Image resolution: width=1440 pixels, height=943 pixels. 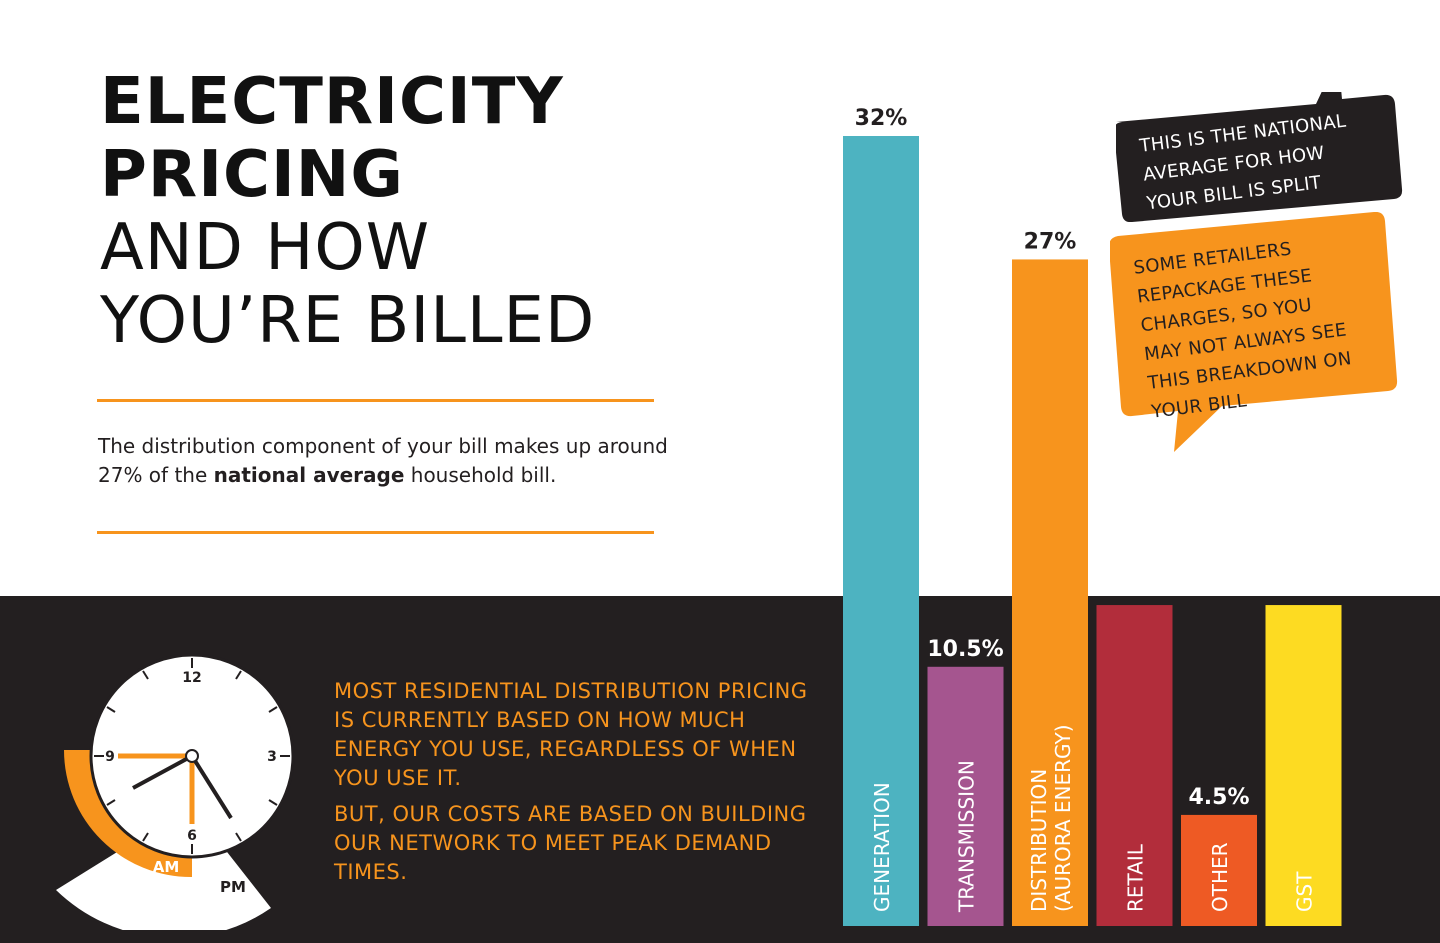 I want to click on clock-number-3: 3, so click(x=272, y=757).